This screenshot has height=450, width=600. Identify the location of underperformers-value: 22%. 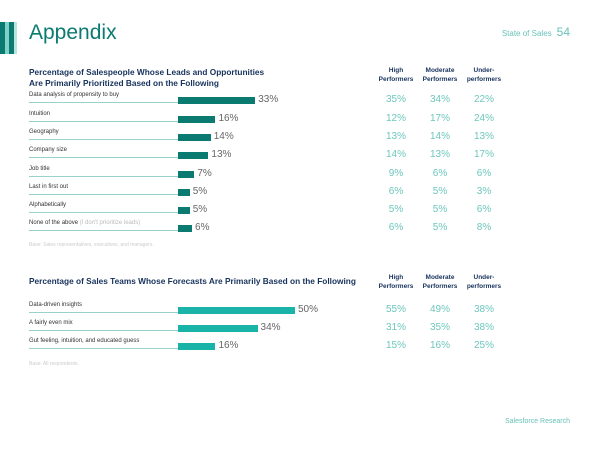
(483, 99).